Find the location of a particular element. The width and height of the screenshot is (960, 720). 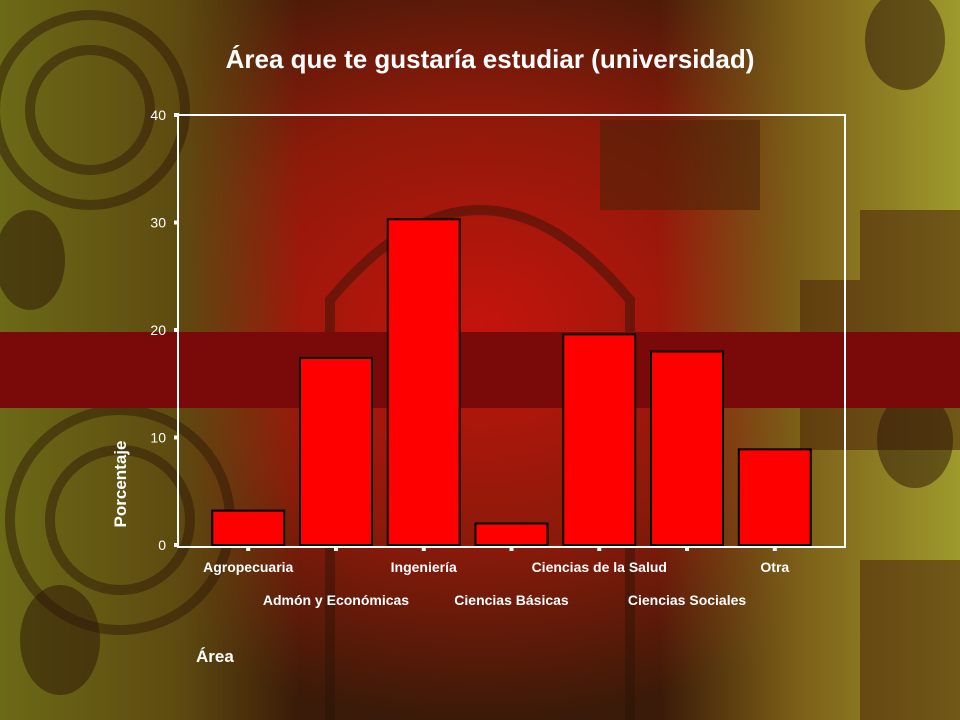

x-tick-label: Admón y Económicas is located at coordinates (336, 600).